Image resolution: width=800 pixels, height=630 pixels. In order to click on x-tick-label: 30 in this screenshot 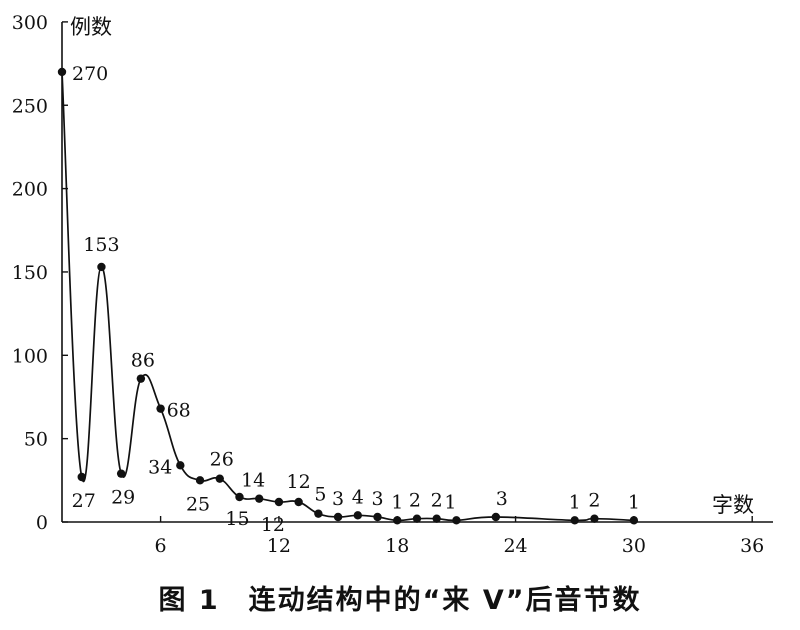, I will do `click(634, 546)`.